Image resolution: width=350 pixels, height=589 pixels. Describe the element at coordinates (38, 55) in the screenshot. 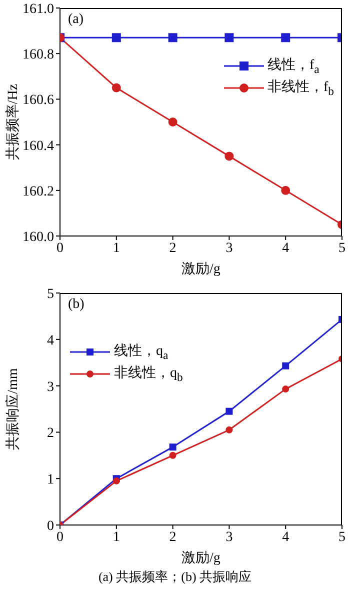

I see `y-tick-label: 160.8` at that location.